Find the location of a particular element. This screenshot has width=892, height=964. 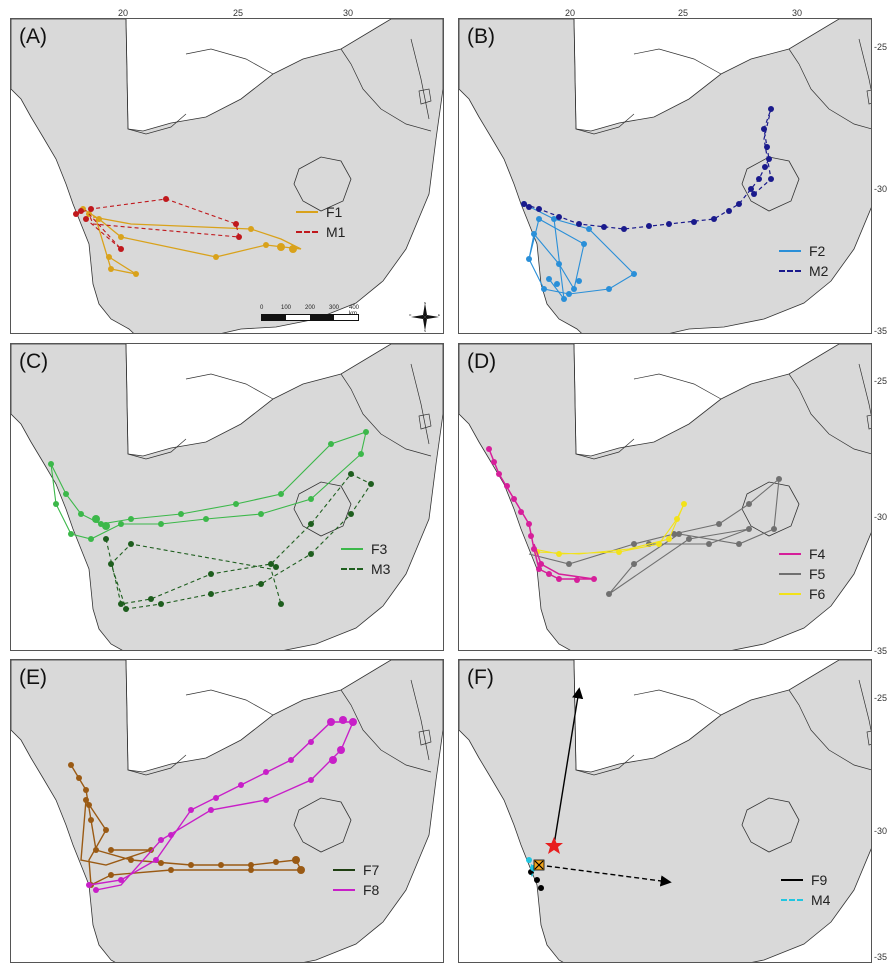

scale-tick-300: 300 is located at coordinates (334, 308).